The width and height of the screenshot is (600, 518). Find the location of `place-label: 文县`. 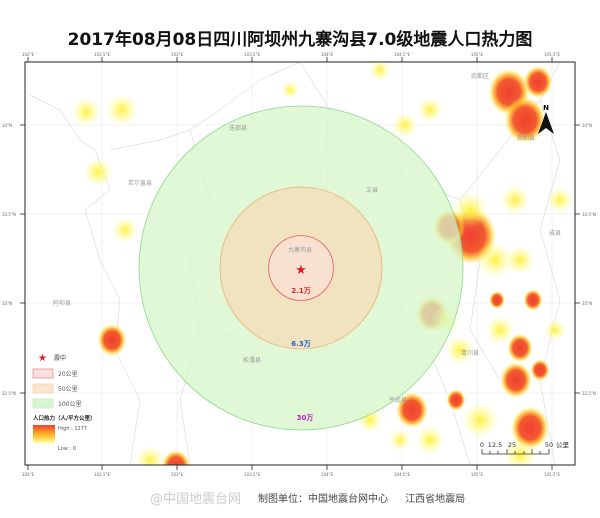

place-label: 文县 is located at coordinates (372, 190).